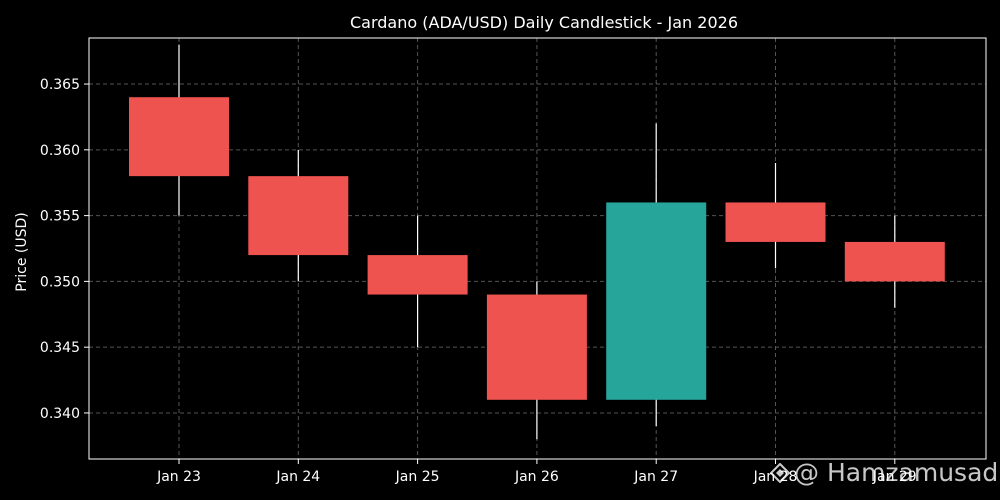  What do you see at coordinates (178, 477) in the screenshot?
I see `x-tick-label: Jan 23` at bounding box center [178, 477].